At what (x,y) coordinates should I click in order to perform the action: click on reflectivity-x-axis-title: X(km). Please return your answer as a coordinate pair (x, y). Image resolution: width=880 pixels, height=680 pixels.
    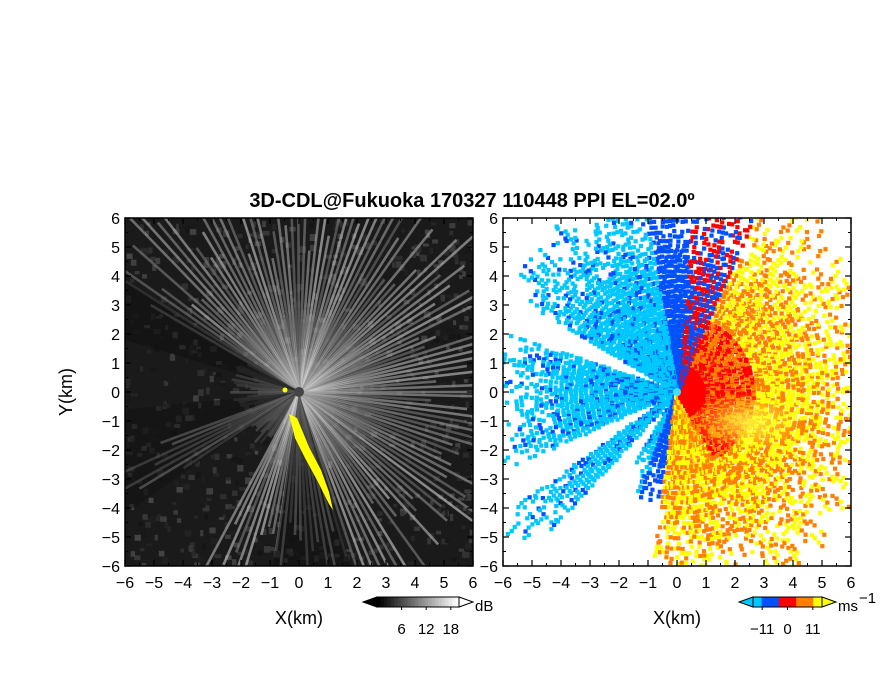
    Looking at the image, I should click on (299, 618).